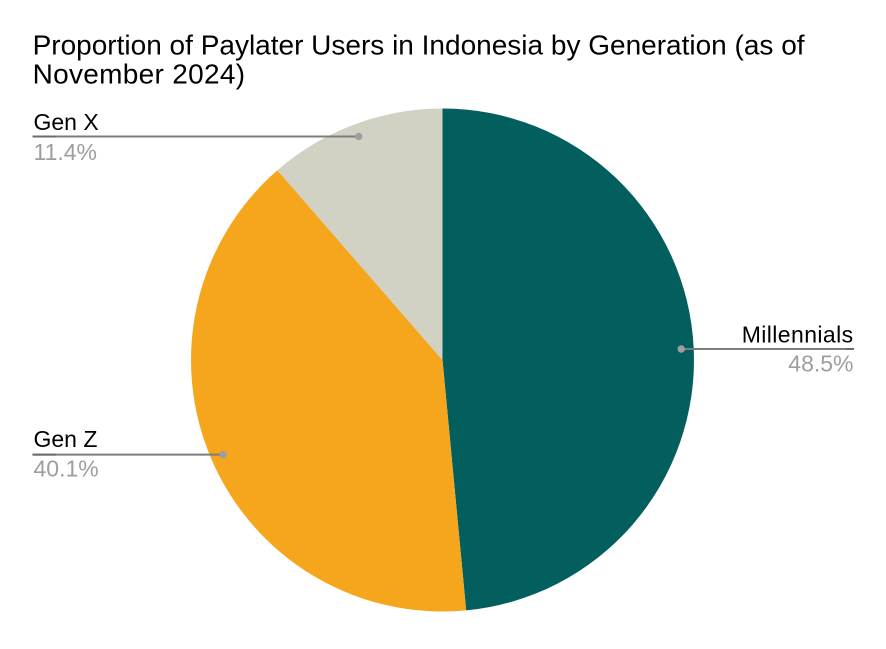 This screenshot has height=649, width=886. I want to click on svg-text: Gen Z, so click(66, 439).